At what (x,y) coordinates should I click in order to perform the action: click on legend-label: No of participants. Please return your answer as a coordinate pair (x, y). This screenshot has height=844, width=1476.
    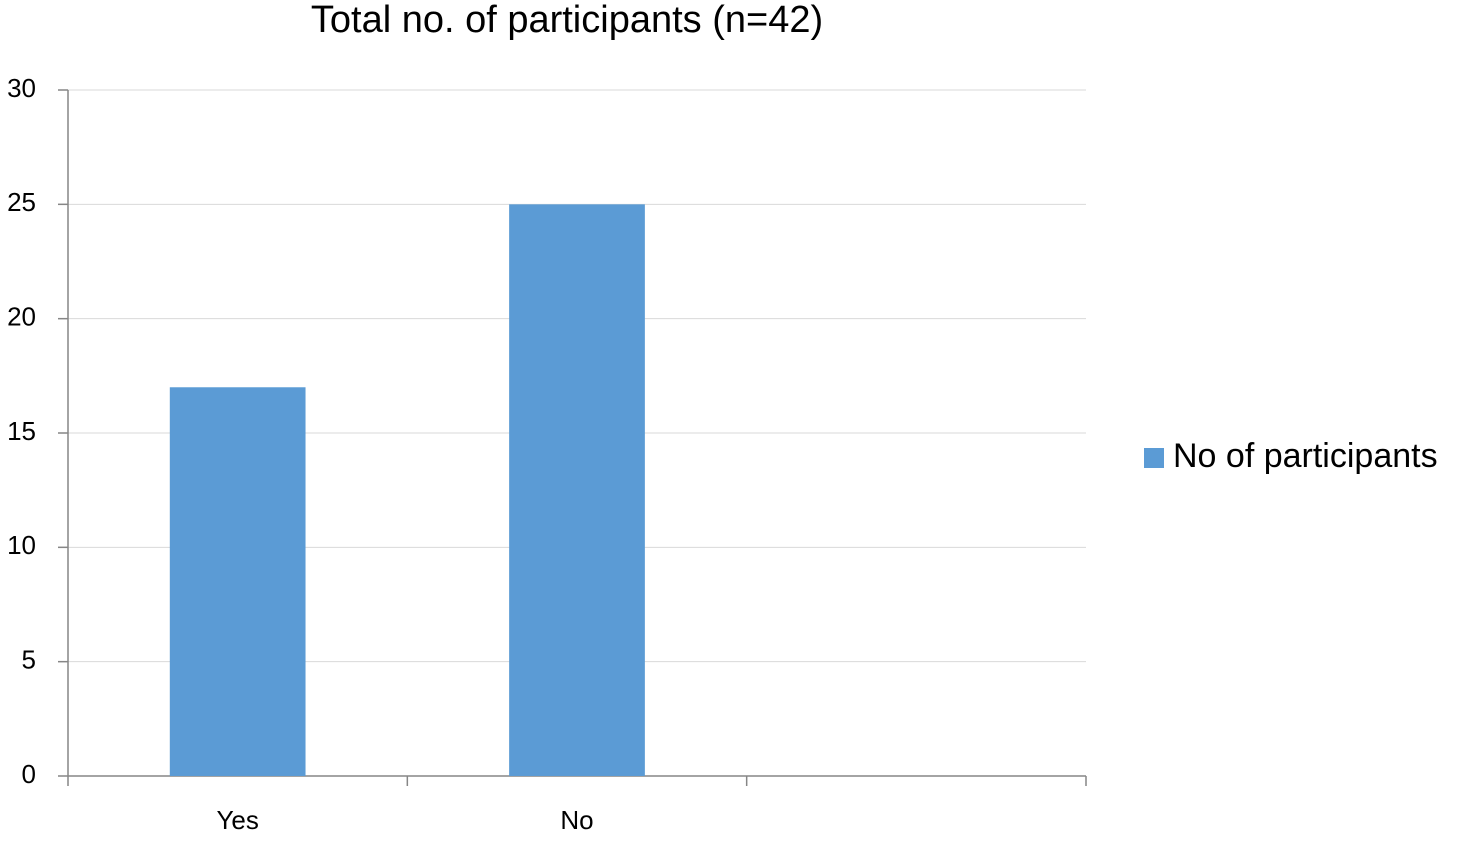
    Looking at the image, I should click on (1305, 456).